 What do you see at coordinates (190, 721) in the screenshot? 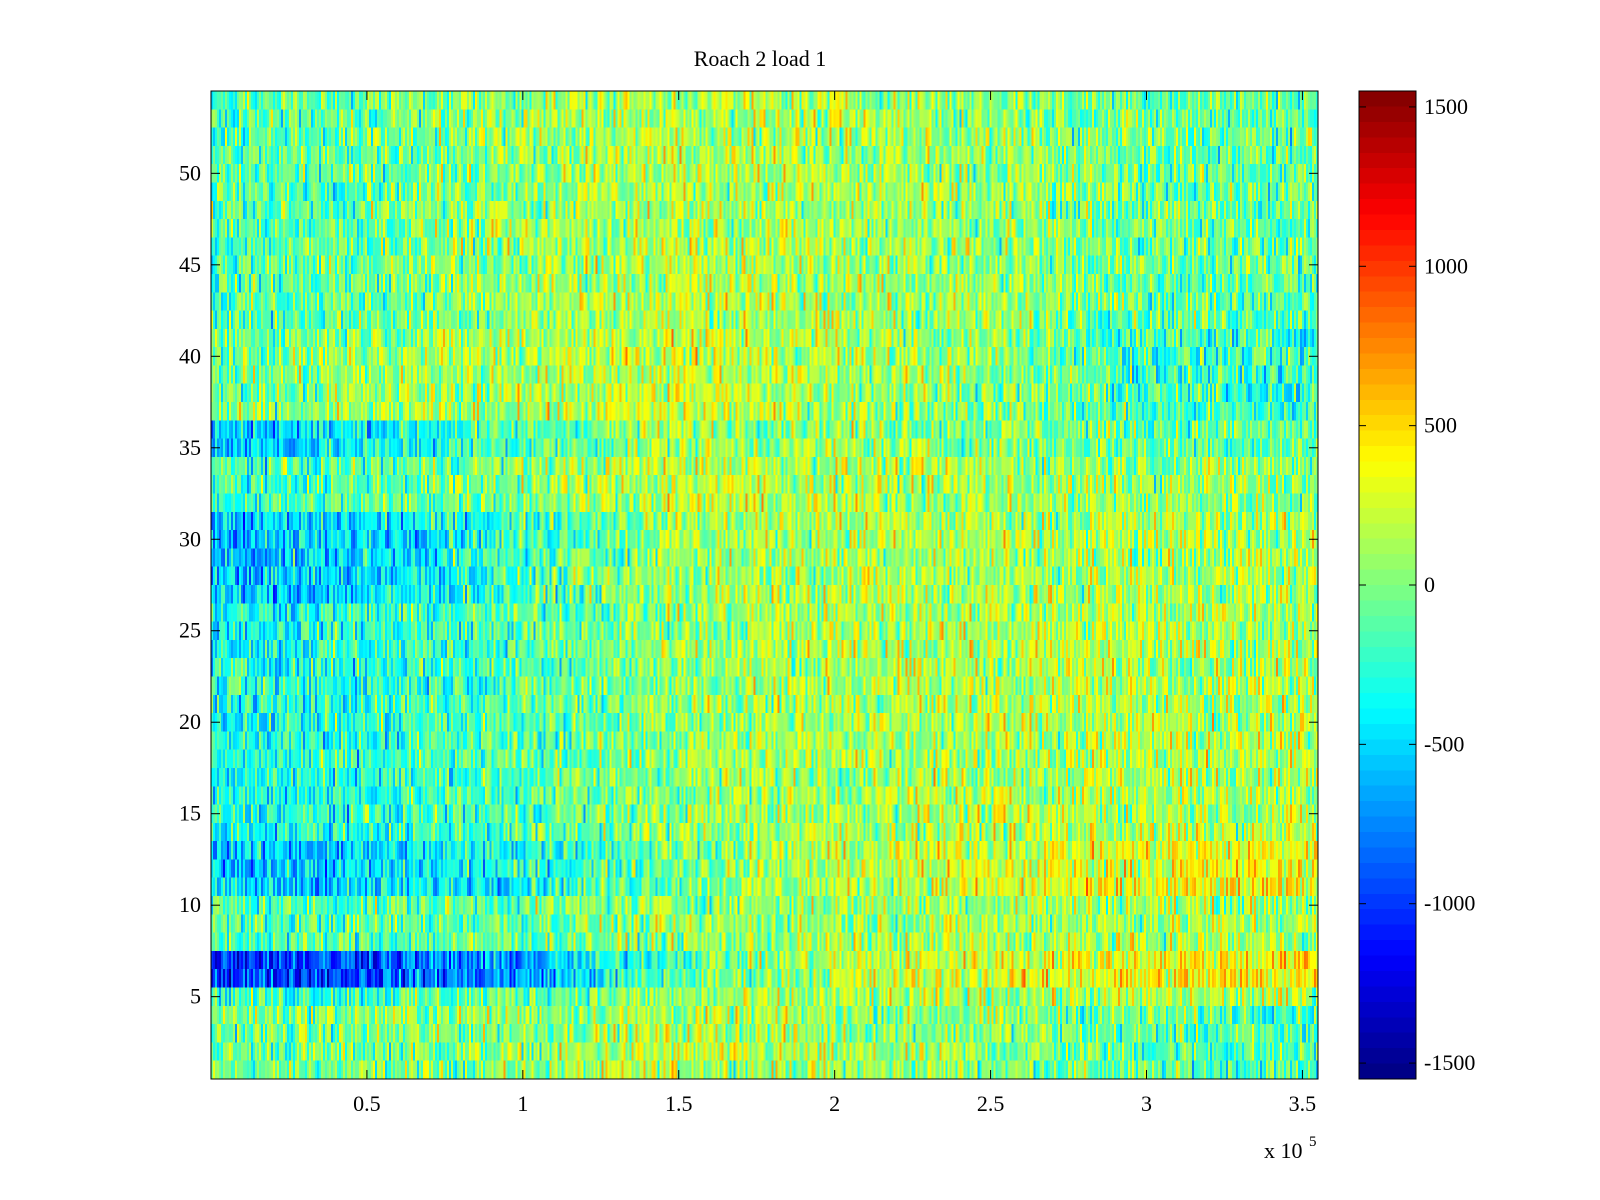
I see `y-tick-label: 20` at bounding box center [190, 721].